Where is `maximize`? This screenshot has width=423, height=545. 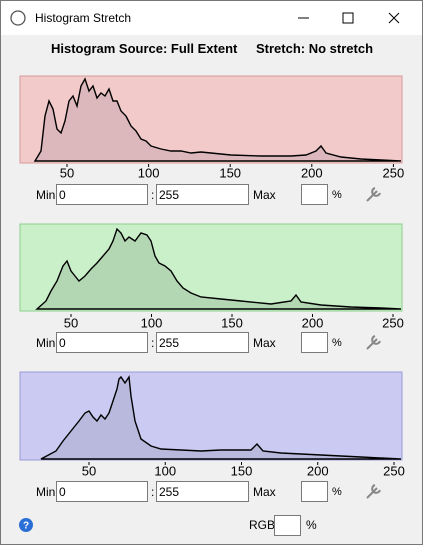 maximize is located at coordinates (348, 18).